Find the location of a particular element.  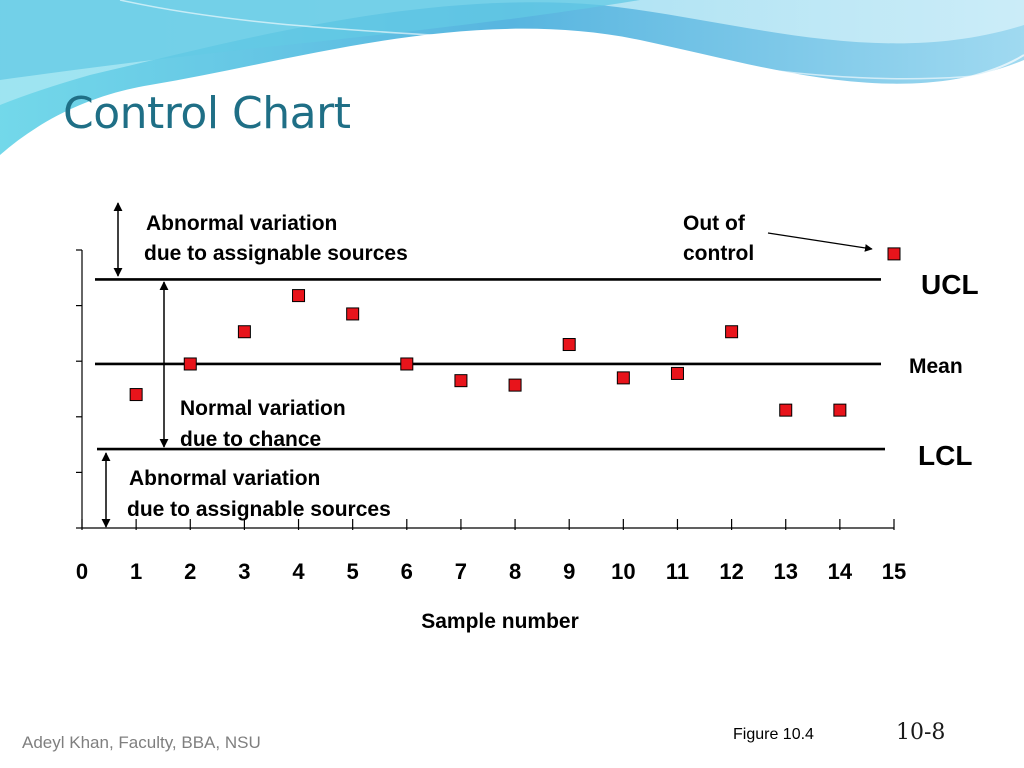

x-tick-label: 4 is located at coordinates (298, 571).